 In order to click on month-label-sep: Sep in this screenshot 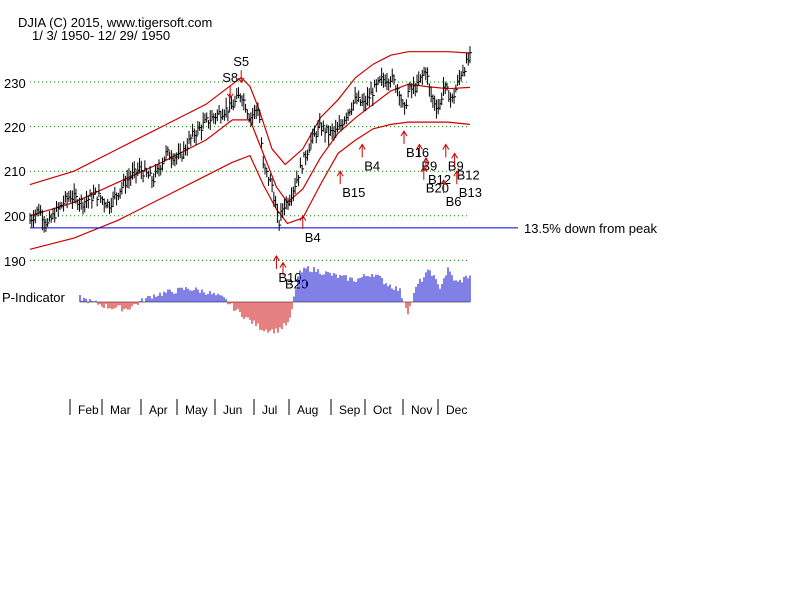, I will do `click(350, 410)`.